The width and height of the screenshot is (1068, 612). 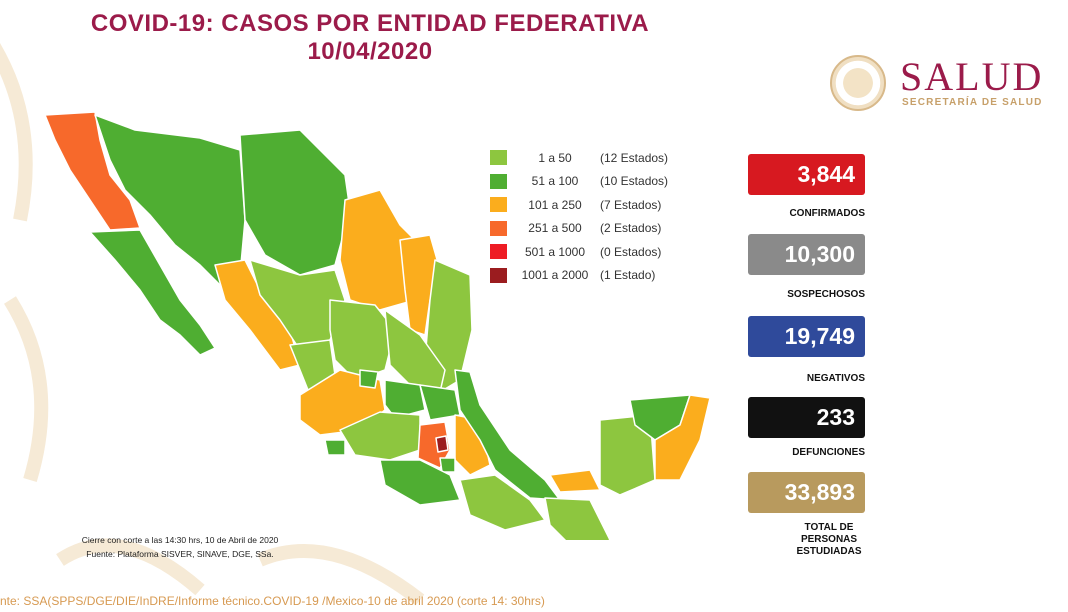 What do you see at coordinates (828, 452) in the screenshot?
I see `deaths-label: DEFUNCIONES` at bounding box center [828, 452].